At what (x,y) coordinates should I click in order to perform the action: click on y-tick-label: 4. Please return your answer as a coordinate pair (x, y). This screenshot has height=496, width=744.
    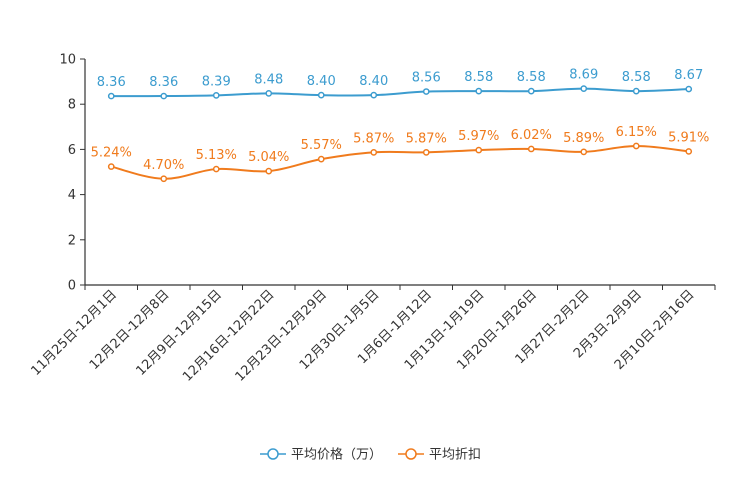
    Looking at the image, I should click on (72, 195).